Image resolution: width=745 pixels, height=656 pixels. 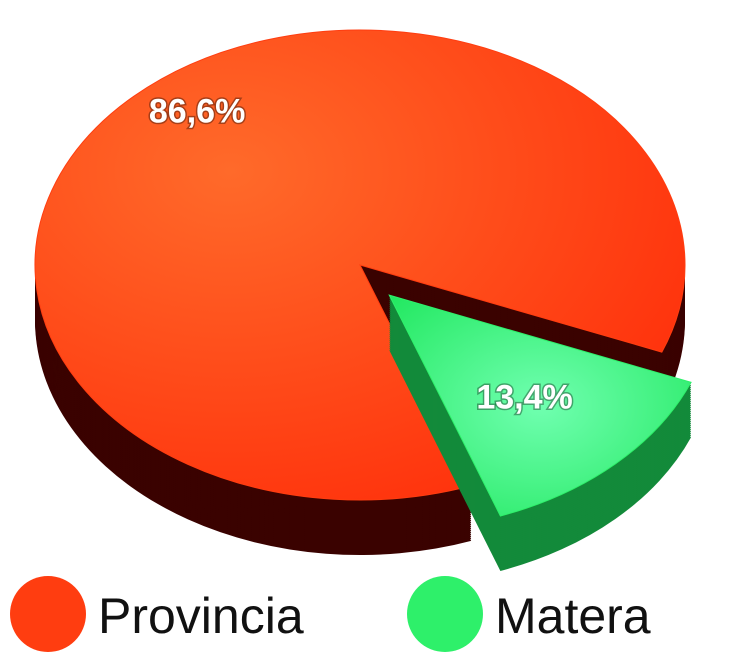 What do you see at coordinates (573, 616) in the screenshot?
I see `legend-label: Matera` at bounding box center [573, 616].